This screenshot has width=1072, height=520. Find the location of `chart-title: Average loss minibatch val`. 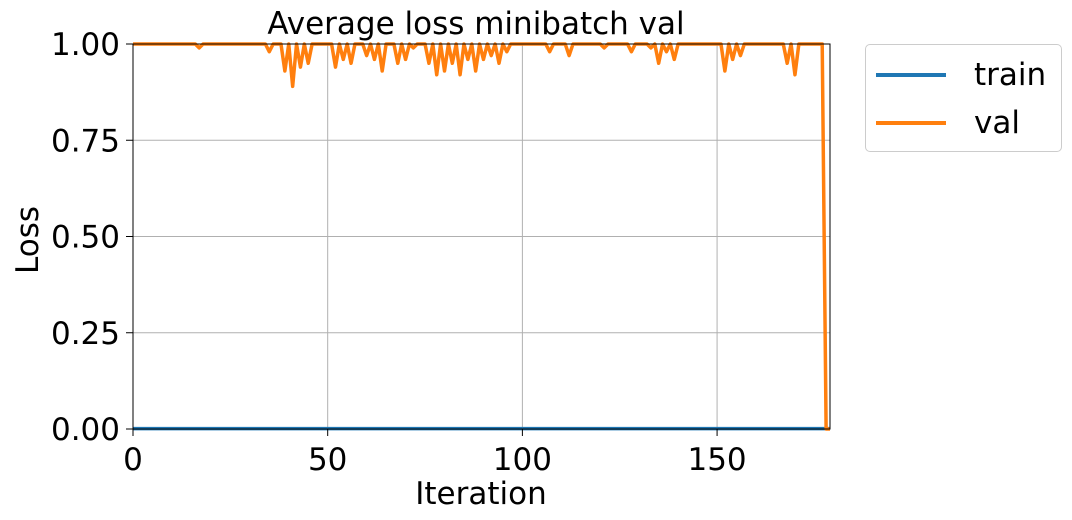

chart-title: Average loss minibatch val is located at coordinates (475, 24).